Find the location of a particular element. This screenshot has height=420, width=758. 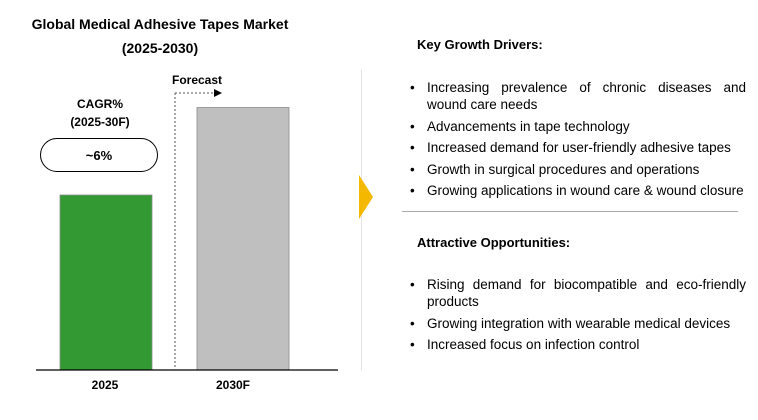

x-tick-label-2030f: 2030F is located at coordinates (233, 385).